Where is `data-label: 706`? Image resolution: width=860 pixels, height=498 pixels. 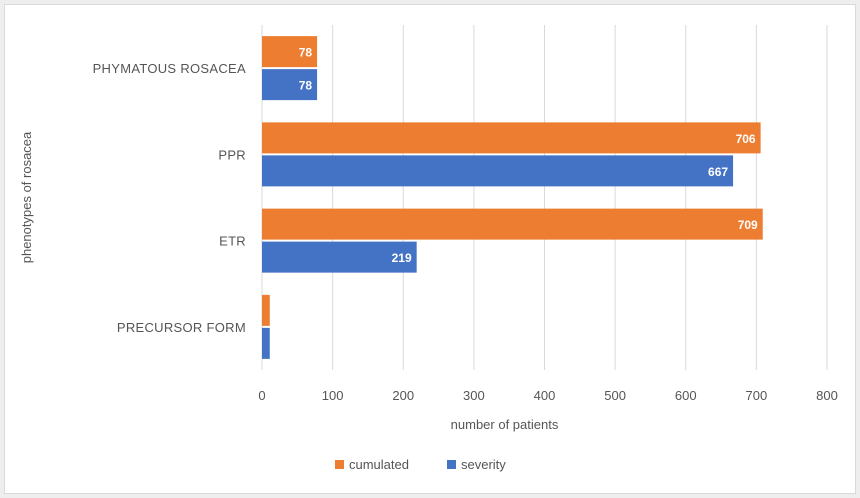
data-label: 706 is located at coordinates (746, 139).